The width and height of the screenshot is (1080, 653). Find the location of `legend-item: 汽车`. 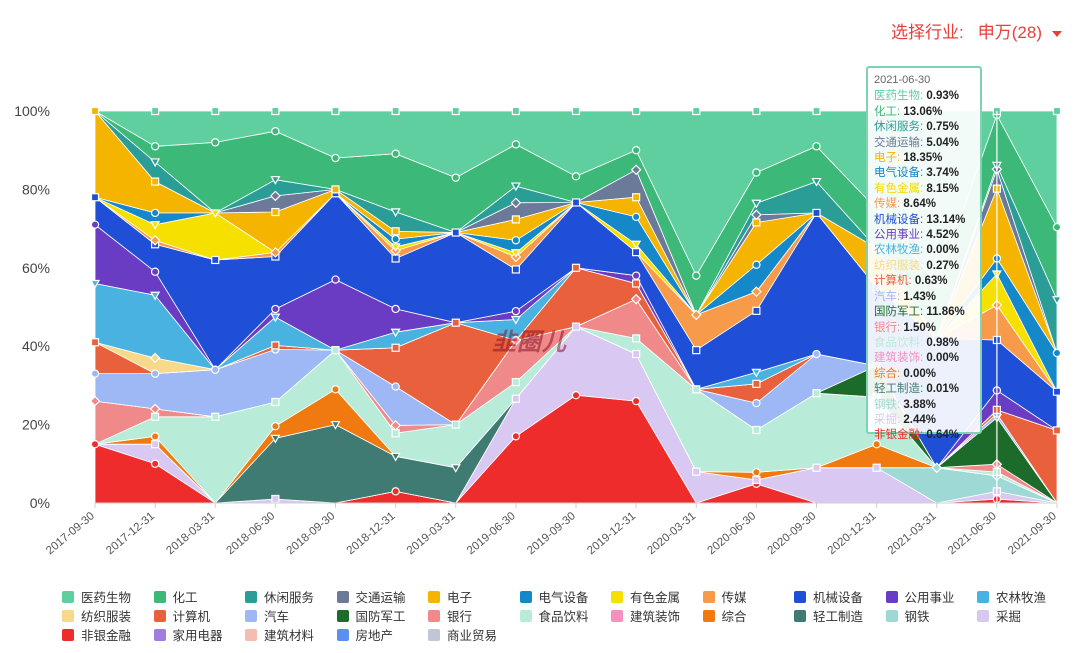

legend-item: 汽车 is located at coordinates (267, 615).